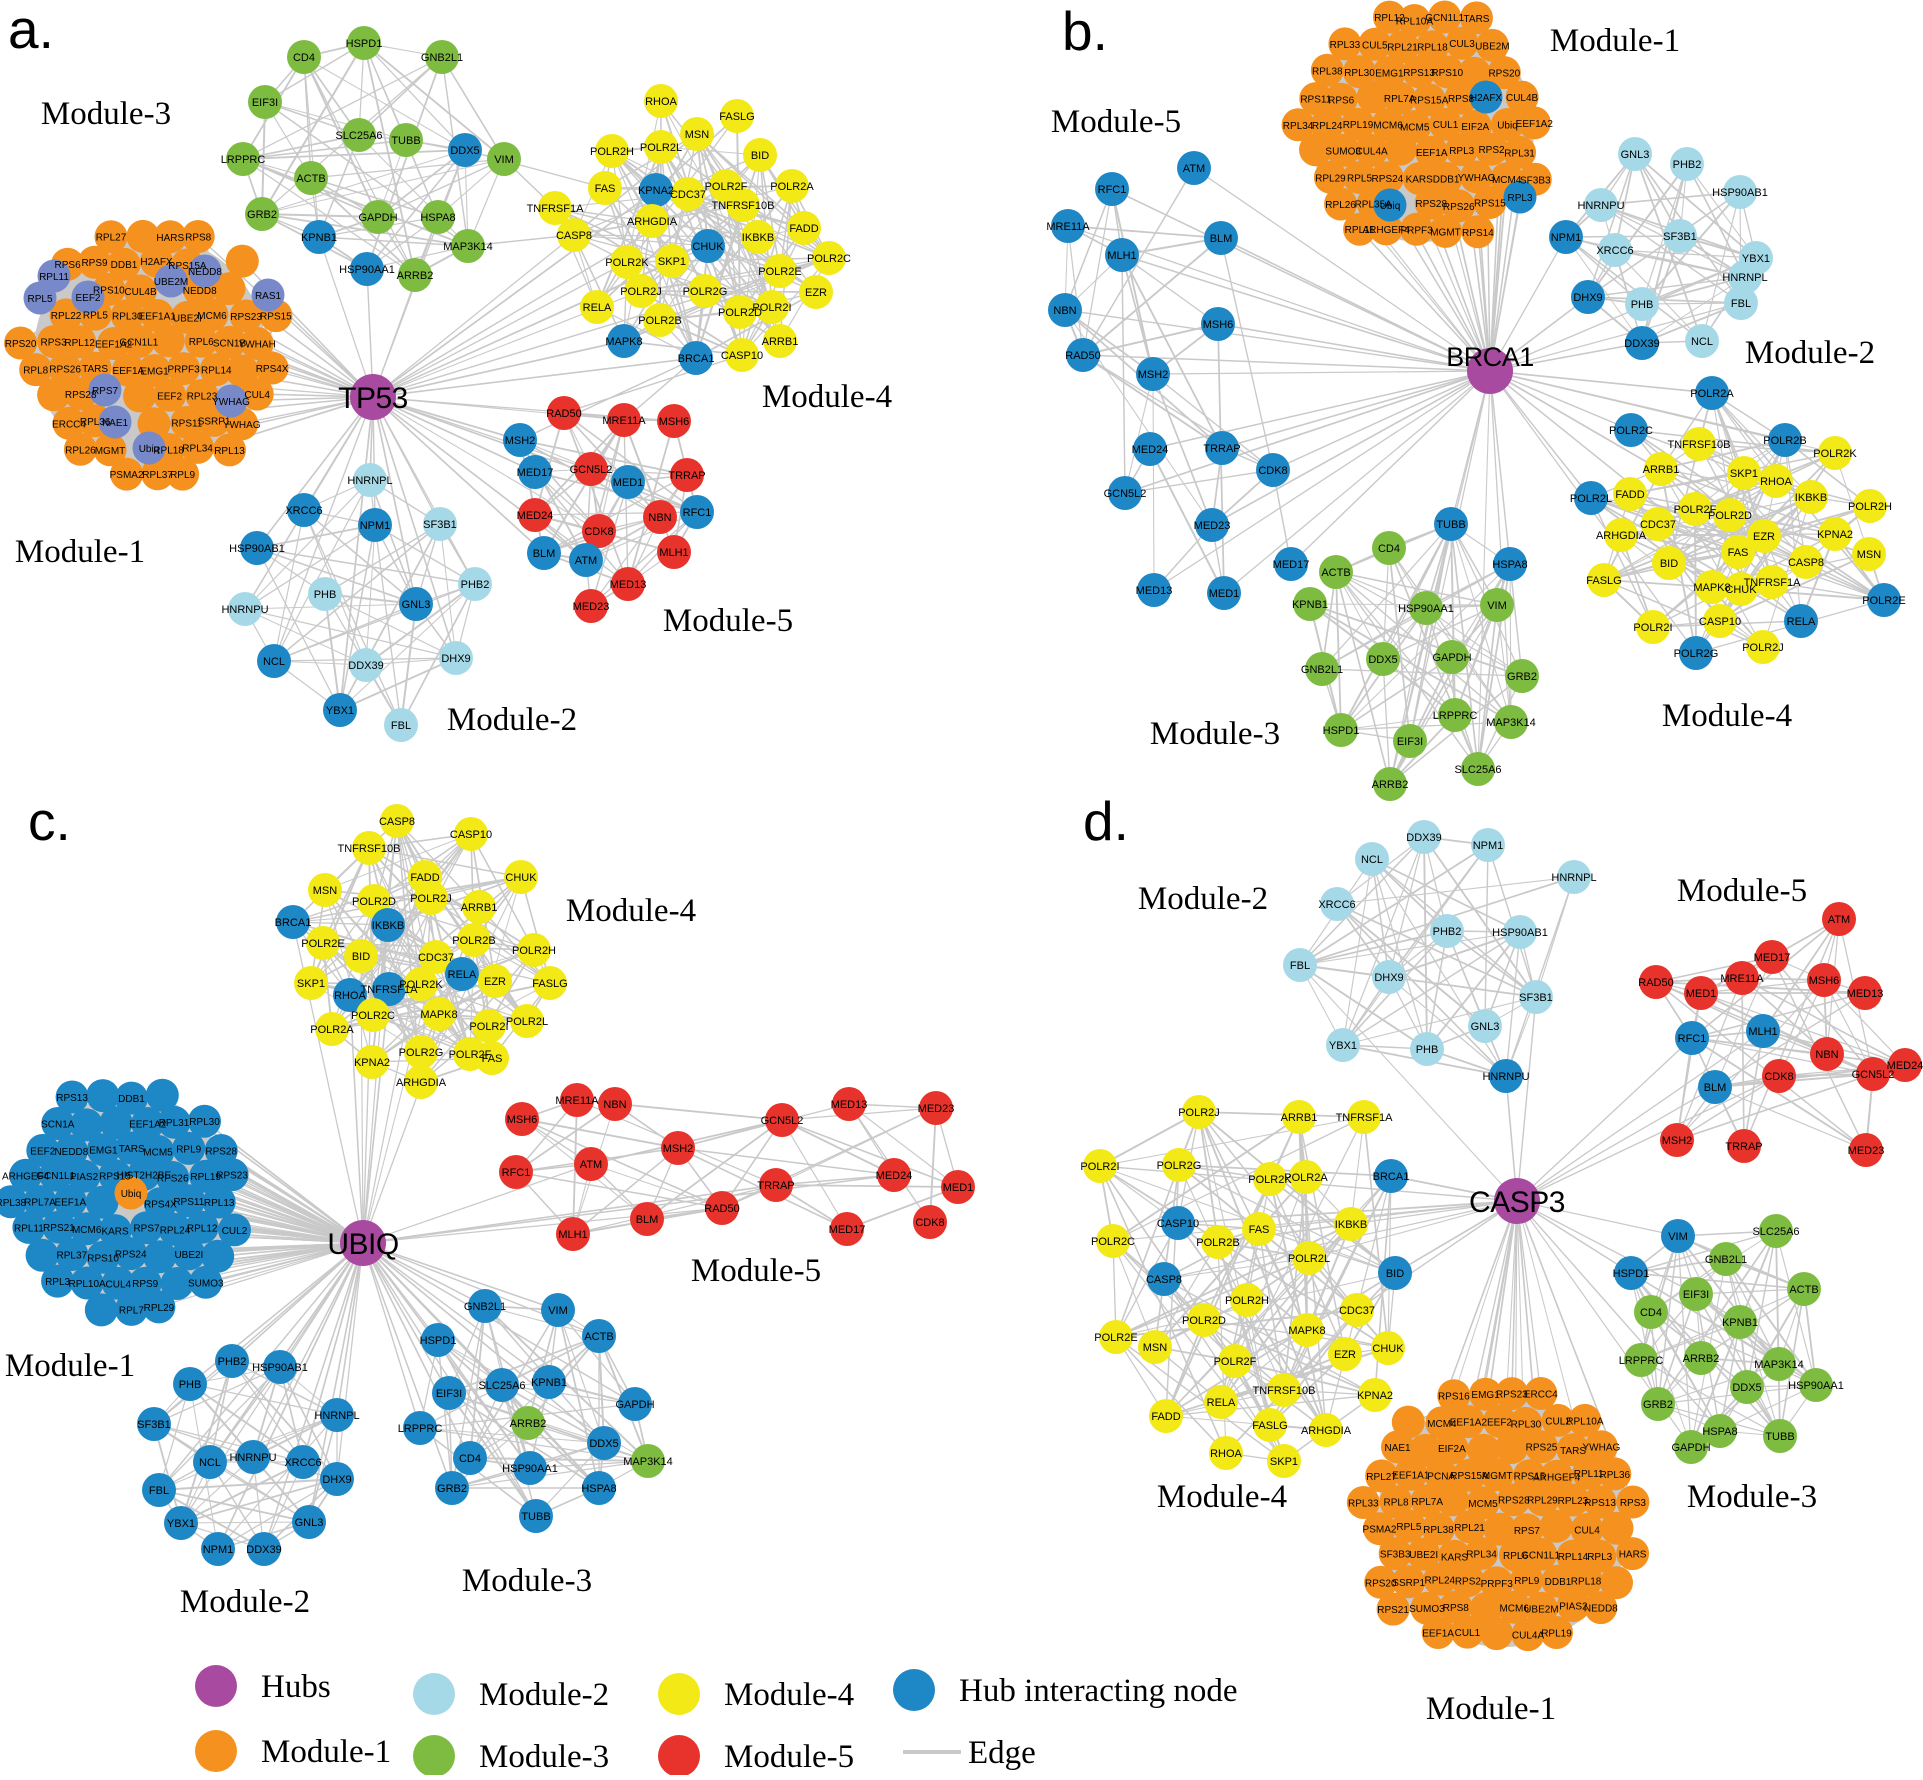 This screenshot has width=1923, height=1780. What do you see at coordinates (1395, 1503) in the screenshot?
I see `svg-text: RPL8` at bounding box center [1395, 1503].